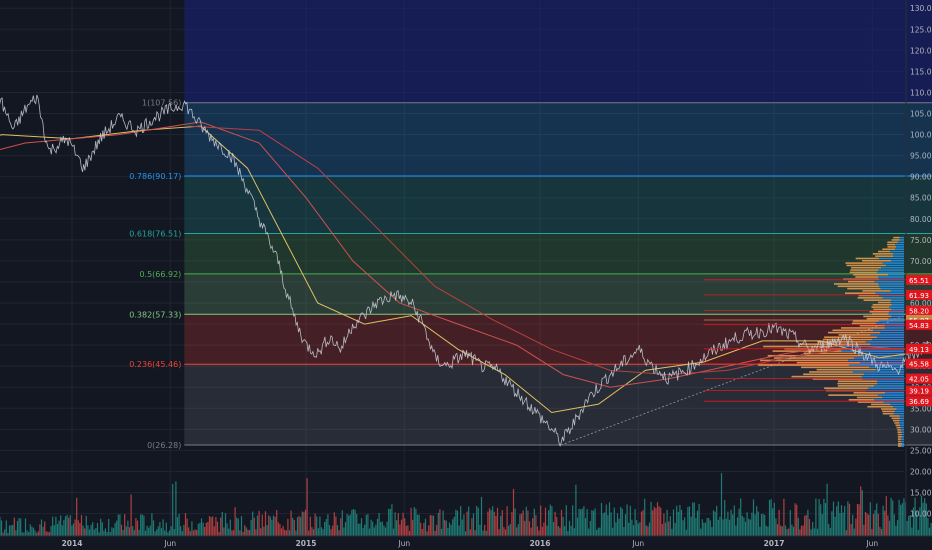  I want to click on y-axis-tick-label: 110.00, so click(921, 92).